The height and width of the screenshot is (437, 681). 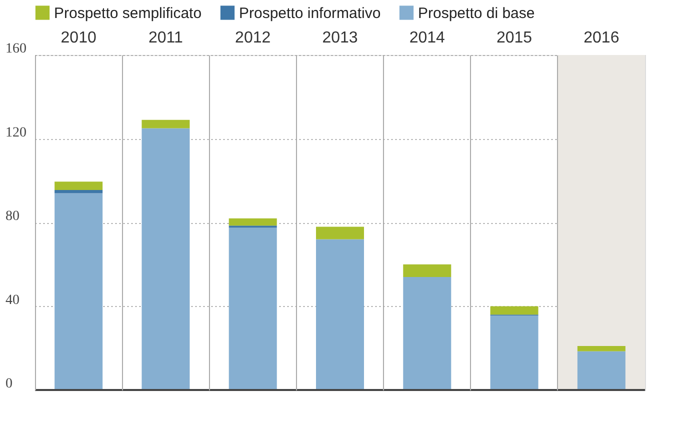 I want to click on y-tick-label: 0, so click(x=9, y=384).